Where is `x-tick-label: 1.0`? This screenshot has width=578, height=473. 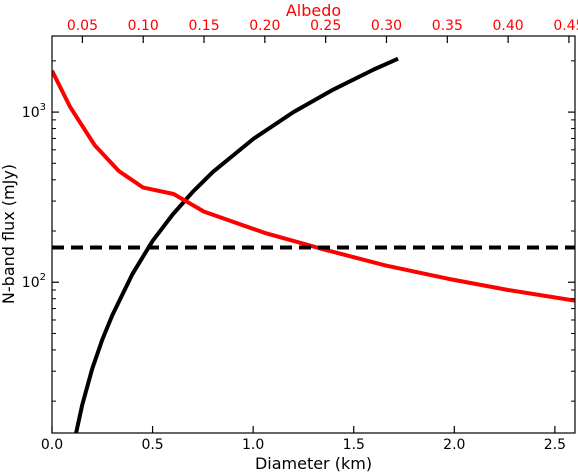
x-tick-label: 1.0 is located at coordinates (253, 445).